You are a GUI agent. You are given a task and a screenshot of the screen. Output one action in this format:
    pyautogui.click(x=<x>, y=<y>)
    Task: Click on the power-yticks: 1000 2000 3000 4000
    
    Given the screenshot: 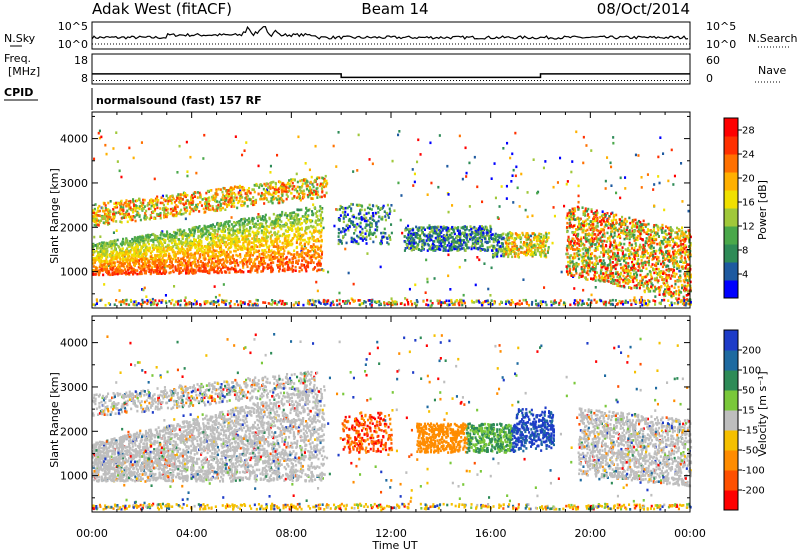 What is the action you would take?
    pyautogui.click(x=74, y=206)
    